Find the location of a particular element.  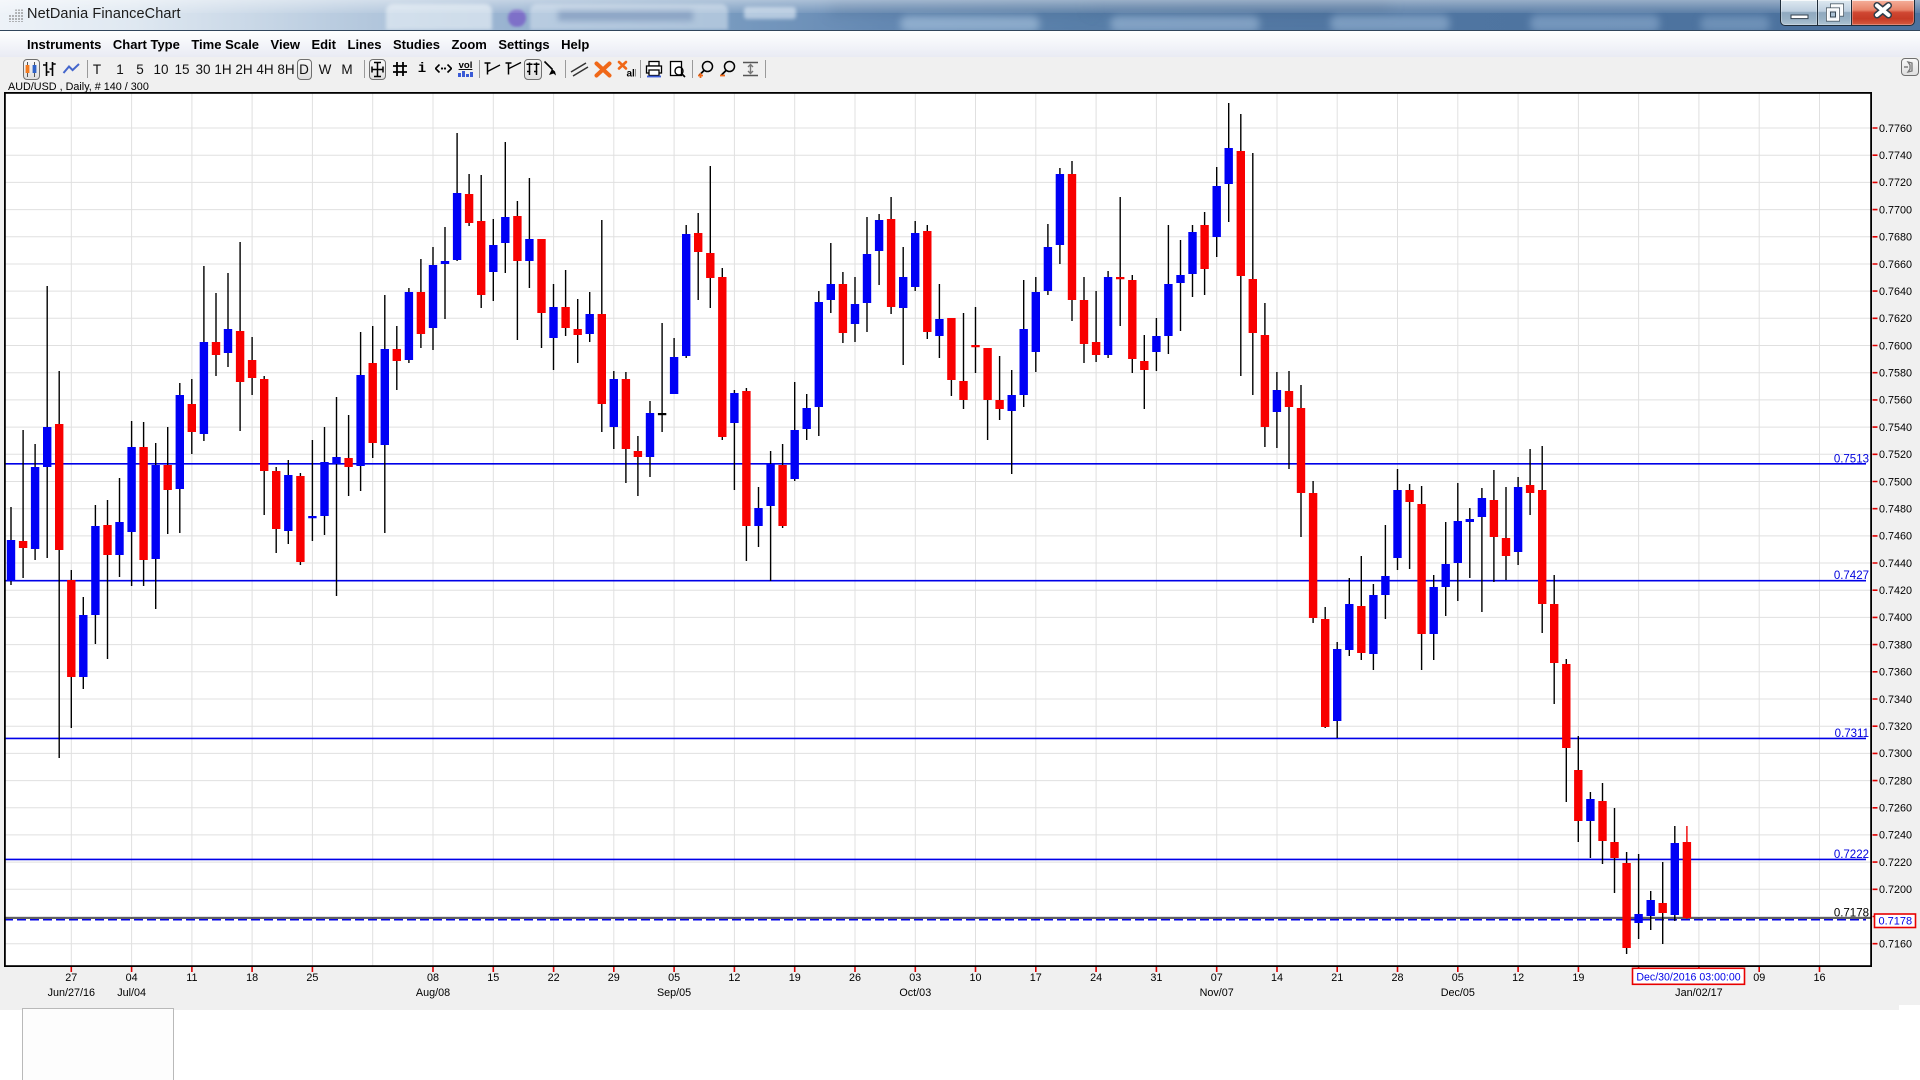

svg-text: 0.7620 is located at coordinates (1895, 319).